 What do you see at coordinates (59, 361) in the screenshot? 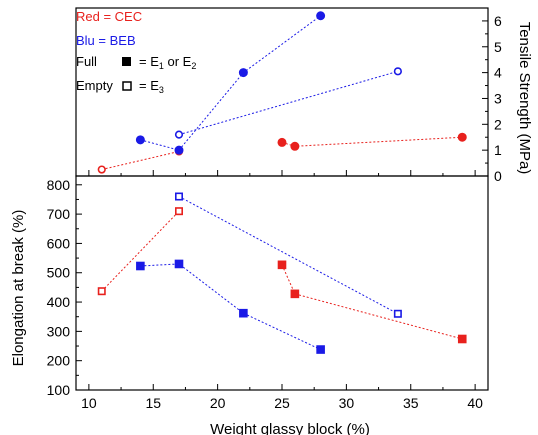
I see `y-tick-label-left: 200` at bounding box center [59, 361].